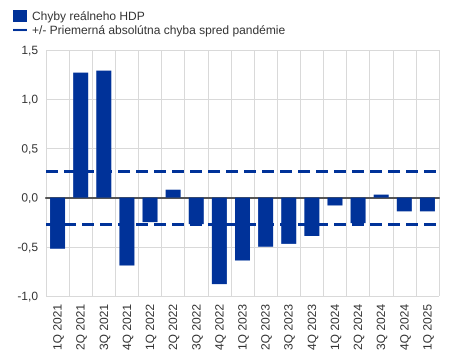 This screenshot has width=457, height=361. What do you see at coordinates (196, 327) in the screenshot?
I see `x-tick-label: 3Q 2022` at bounding box center [196, 327].